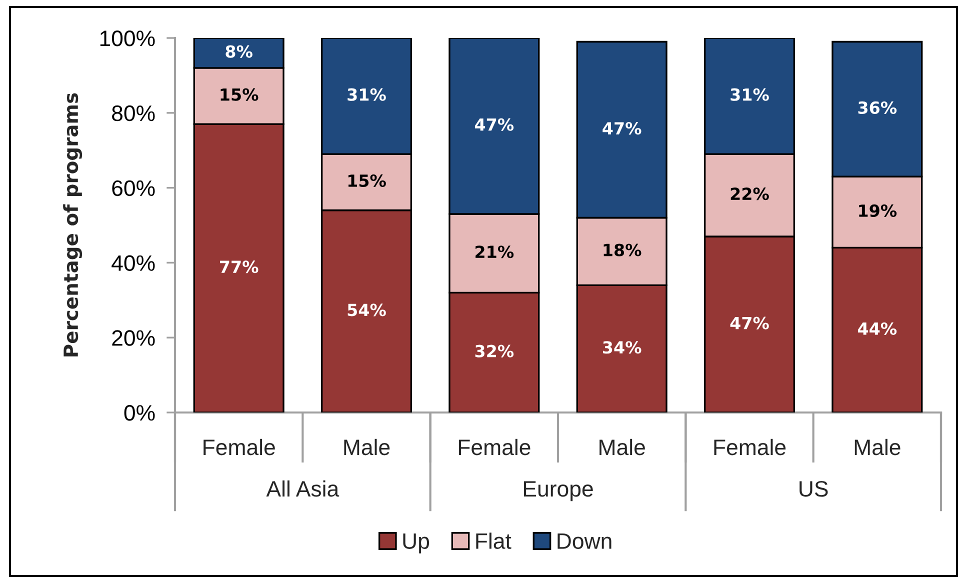 The height and width of the screenshot is (580, 960). Describe the element at coordinates (622, 347) in the screenshot. I see `data-label: 34%` at that location.